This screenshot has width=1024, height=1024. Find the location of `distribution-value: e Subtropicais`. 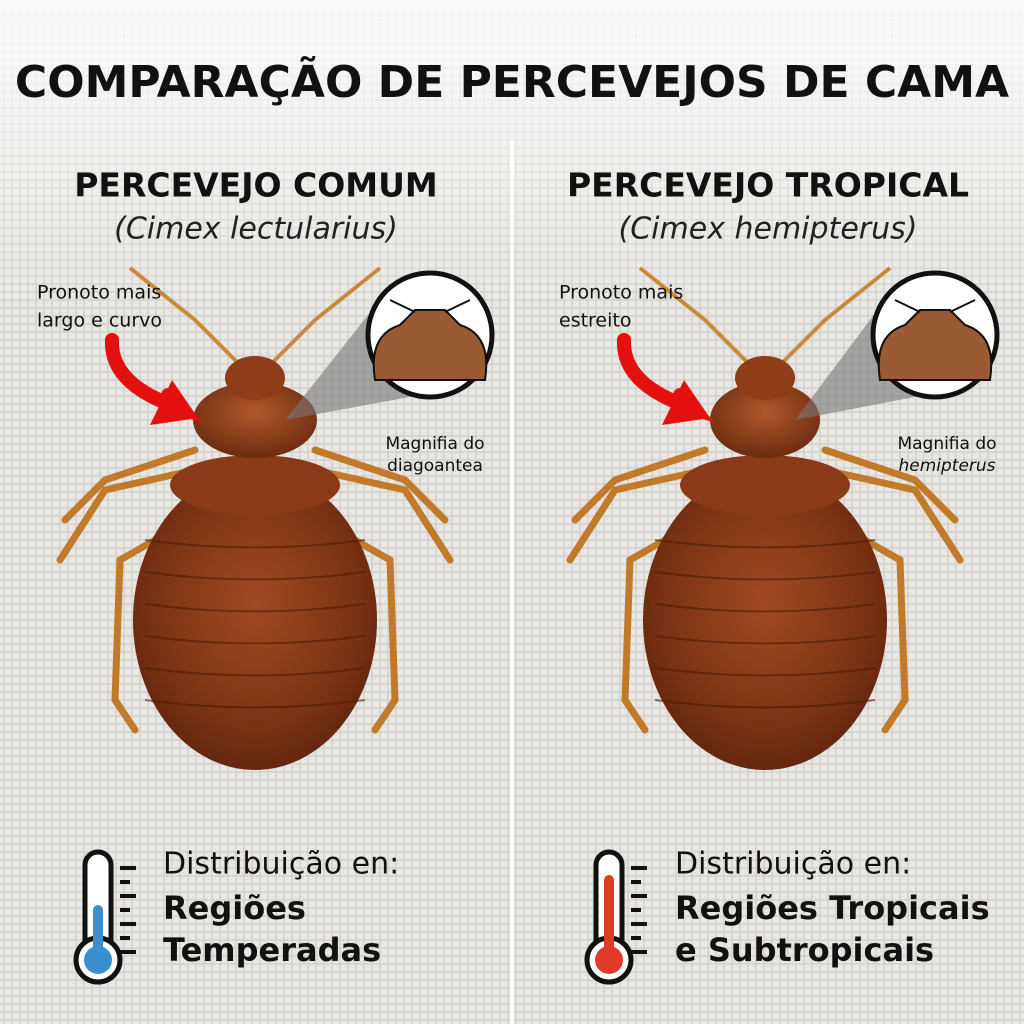

distribution-value: e Subtropicais is located at coordinates (804, 950).